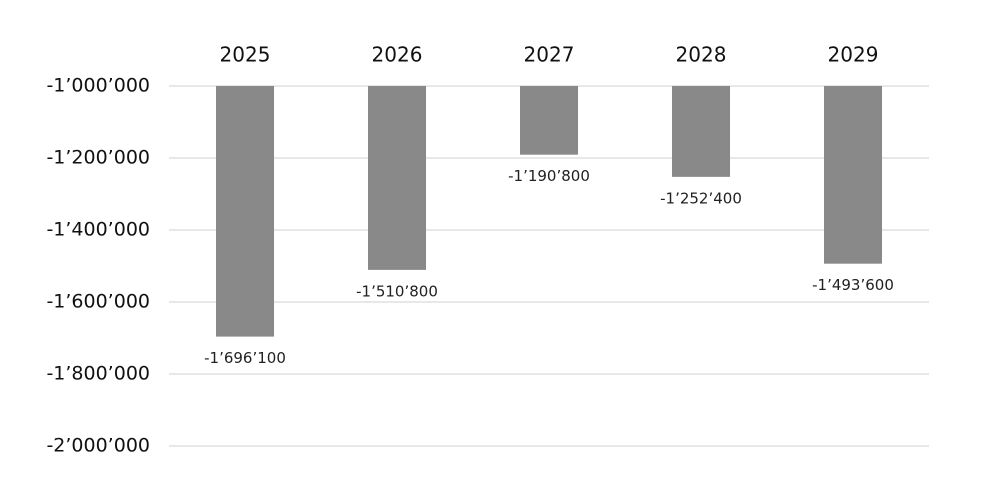 The image size is (1000, 500). Describe the element at coordinates (98, 86) in the screenshot. I see `y-tick-label: -1’000’000` at that location.